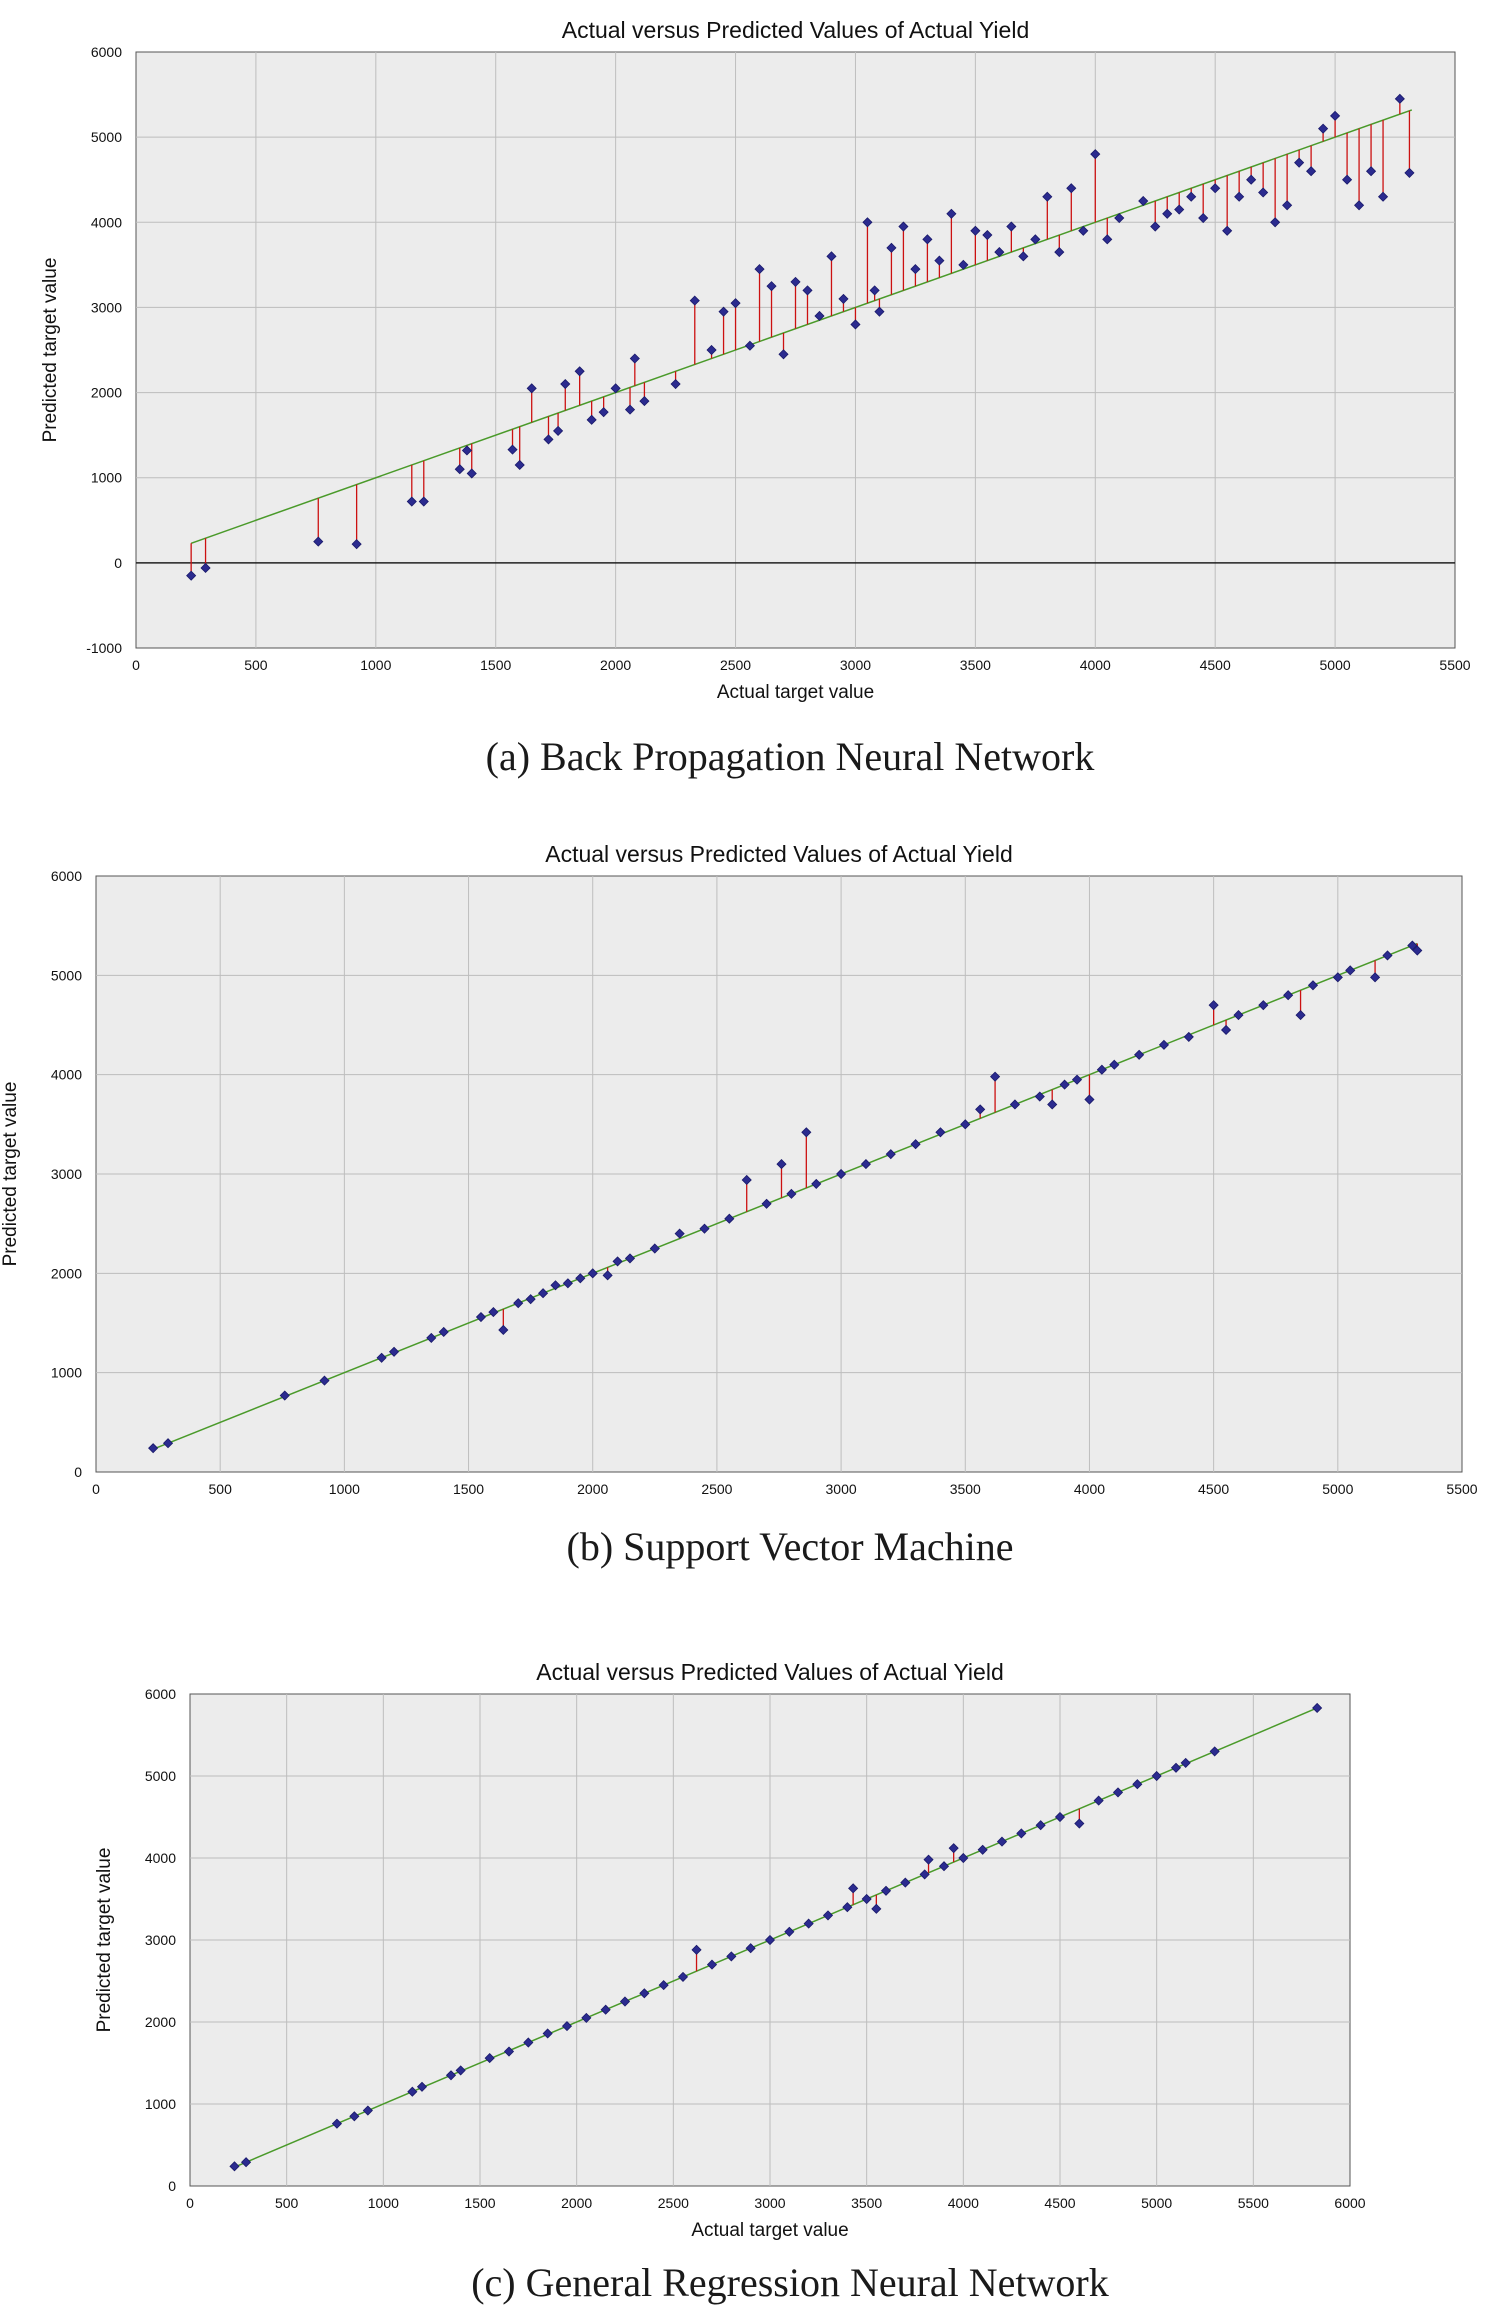 The height and width of the screenshot is (2319, 1500). Describe the element at coordinates (106, 137) in the screenshot. I see `y-tick-label: 5000` at that location.